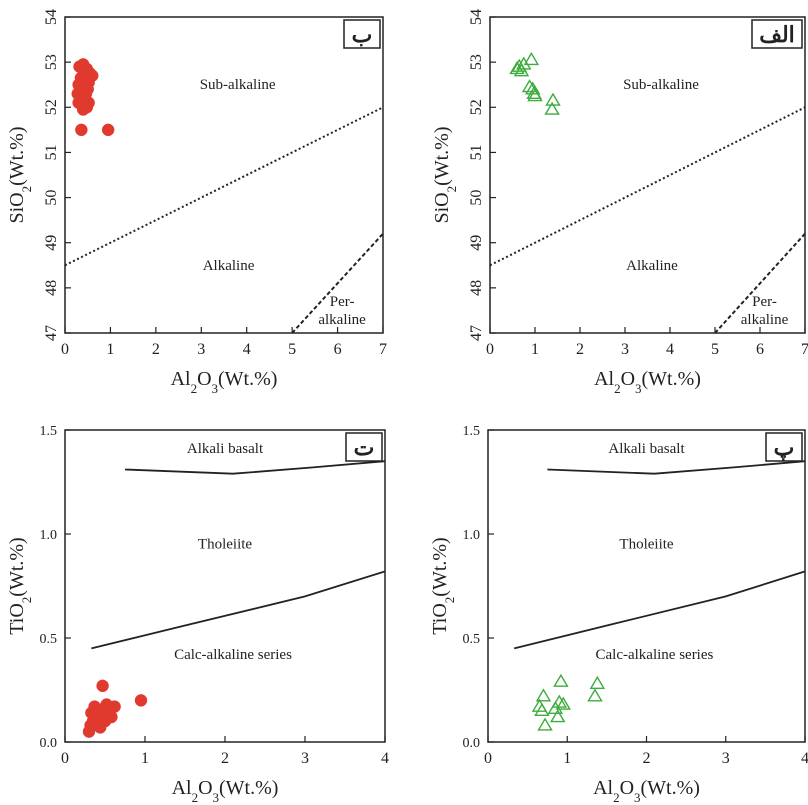 The image size is (808, 805). What do you see at coordinates (652, 266) in the screenshot?
I see `region-label: Alkaline` at bounding box center [652, 266].